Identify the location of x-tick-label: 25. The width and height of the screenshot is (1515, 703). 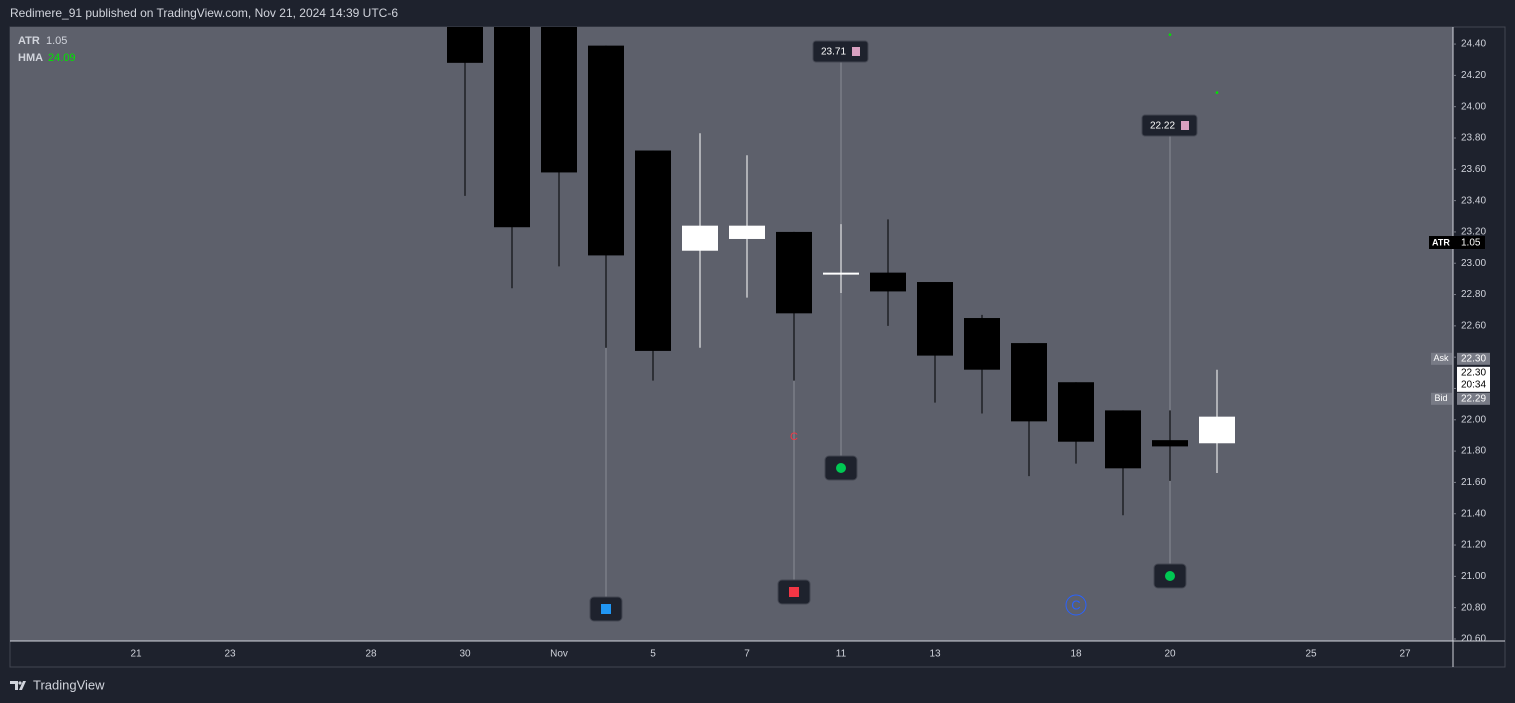
(1311, 654).